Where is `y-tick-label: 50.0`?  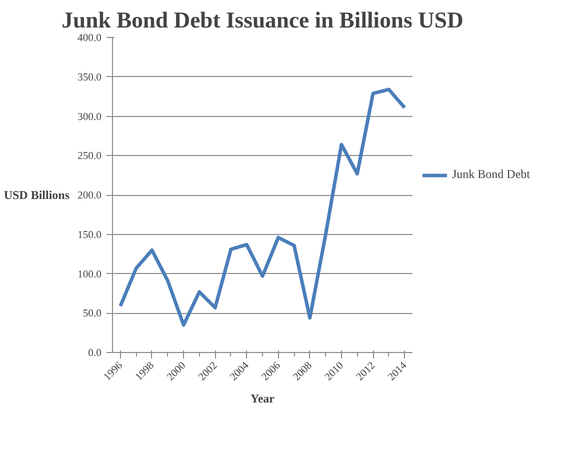 y-tick-label: 50.0 is located at coordinates (92, 314).